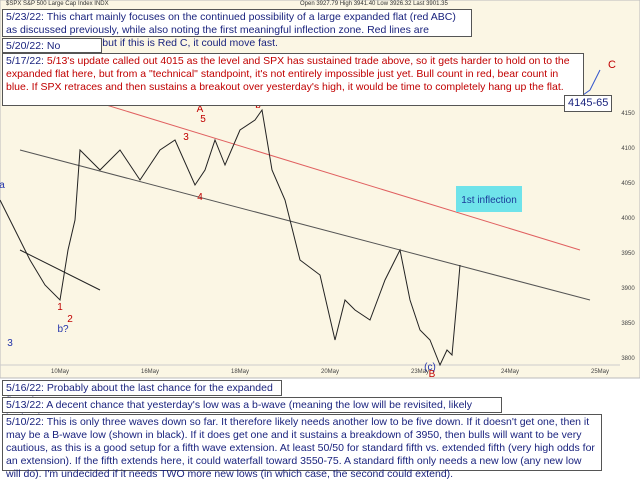 The width and height of the screenshot is (640, 481). Describe the element at coordinates (240, 372) in the screenshot. I see `x-tick-label: 18May` at that location.